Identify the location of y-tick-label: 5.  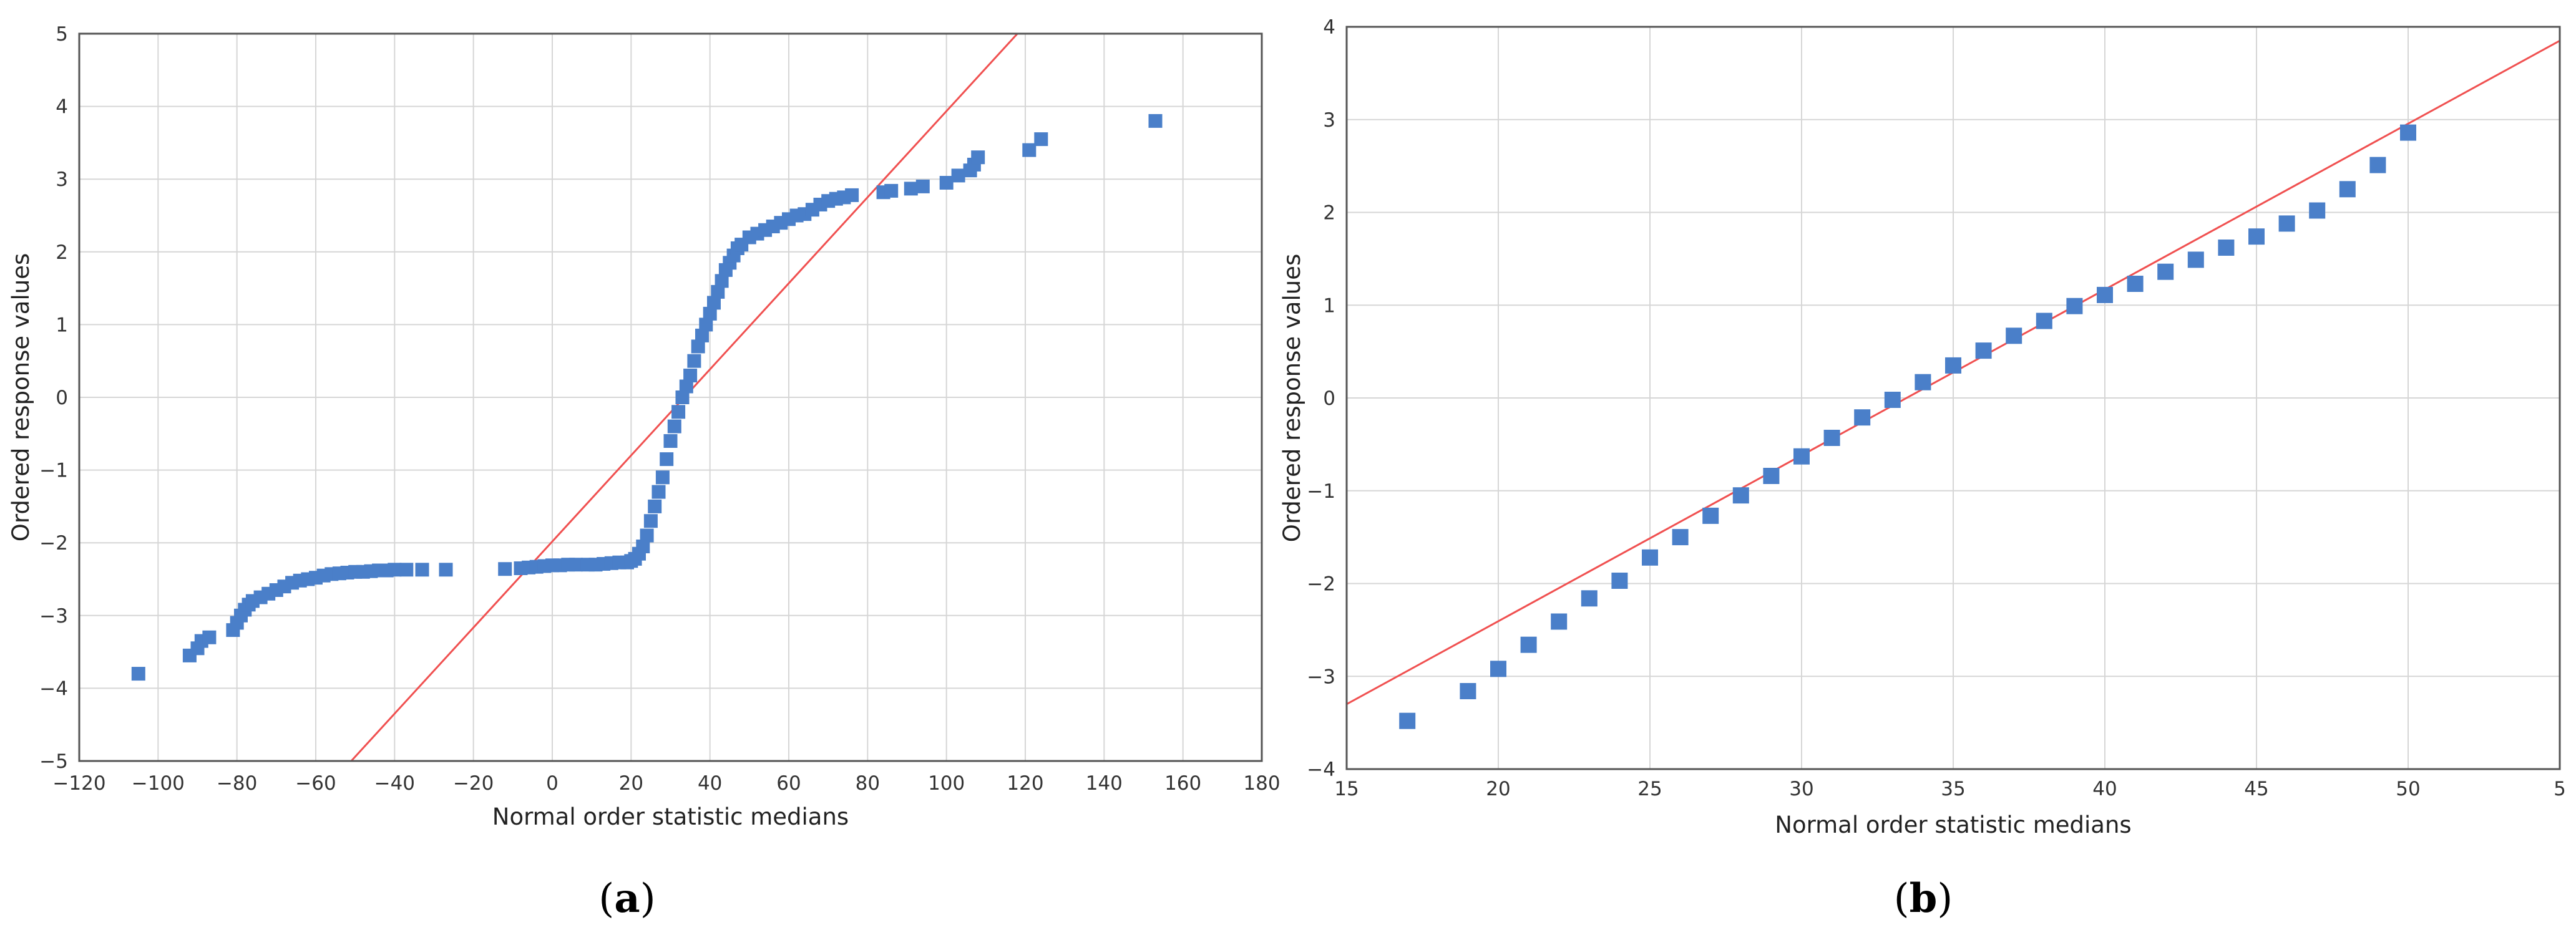
(62, 34).